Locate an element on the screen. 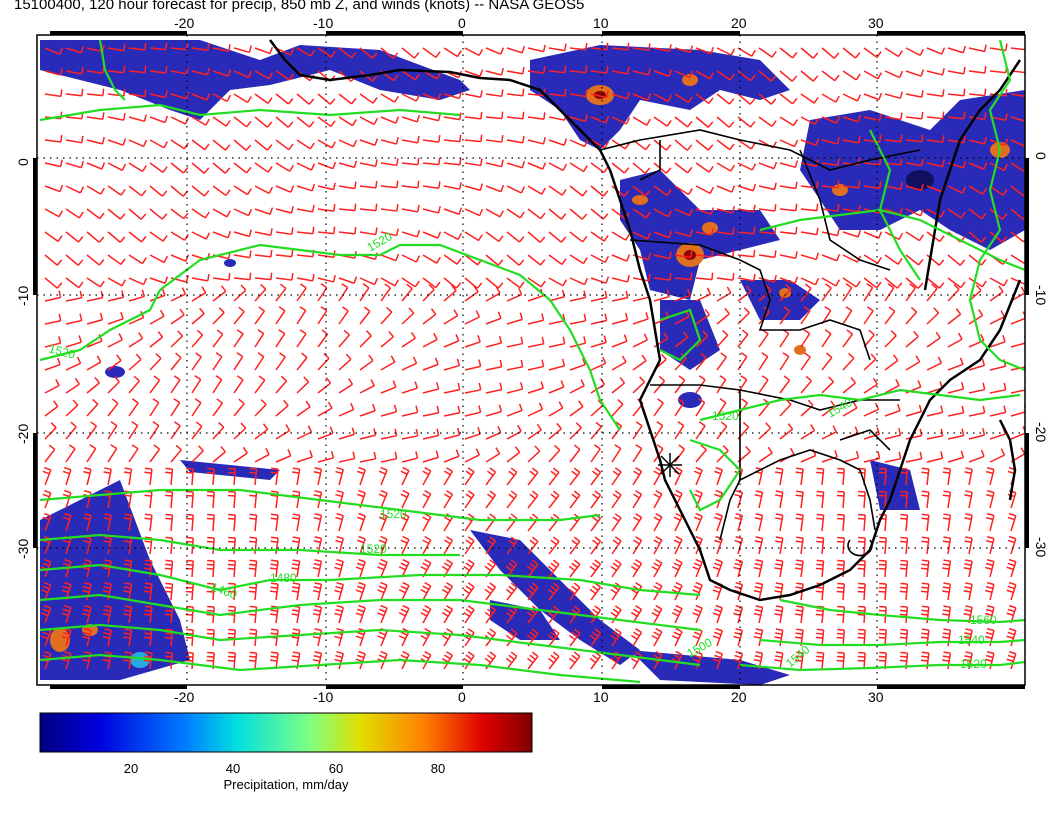  contour-label: 1480 is located at coordinates (283, 578).